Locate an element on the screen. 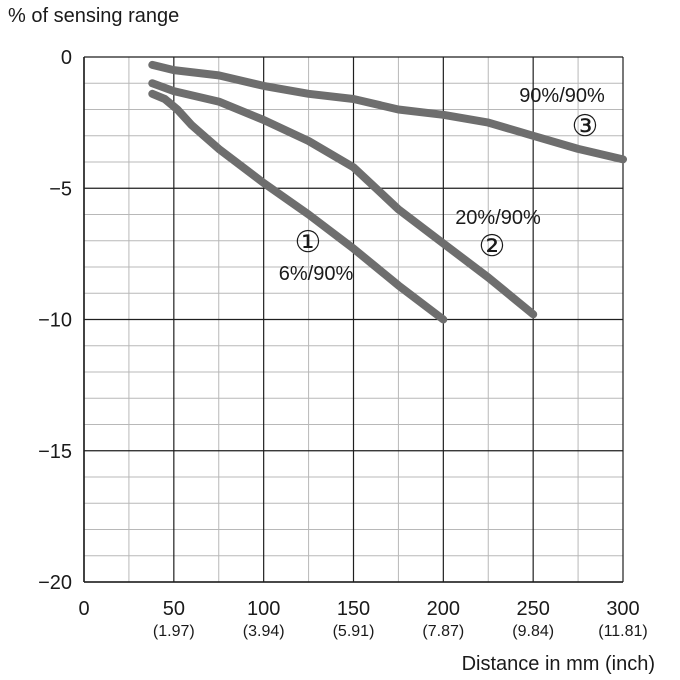  y-tick-label: −10 is located at coordinates (55, 321).